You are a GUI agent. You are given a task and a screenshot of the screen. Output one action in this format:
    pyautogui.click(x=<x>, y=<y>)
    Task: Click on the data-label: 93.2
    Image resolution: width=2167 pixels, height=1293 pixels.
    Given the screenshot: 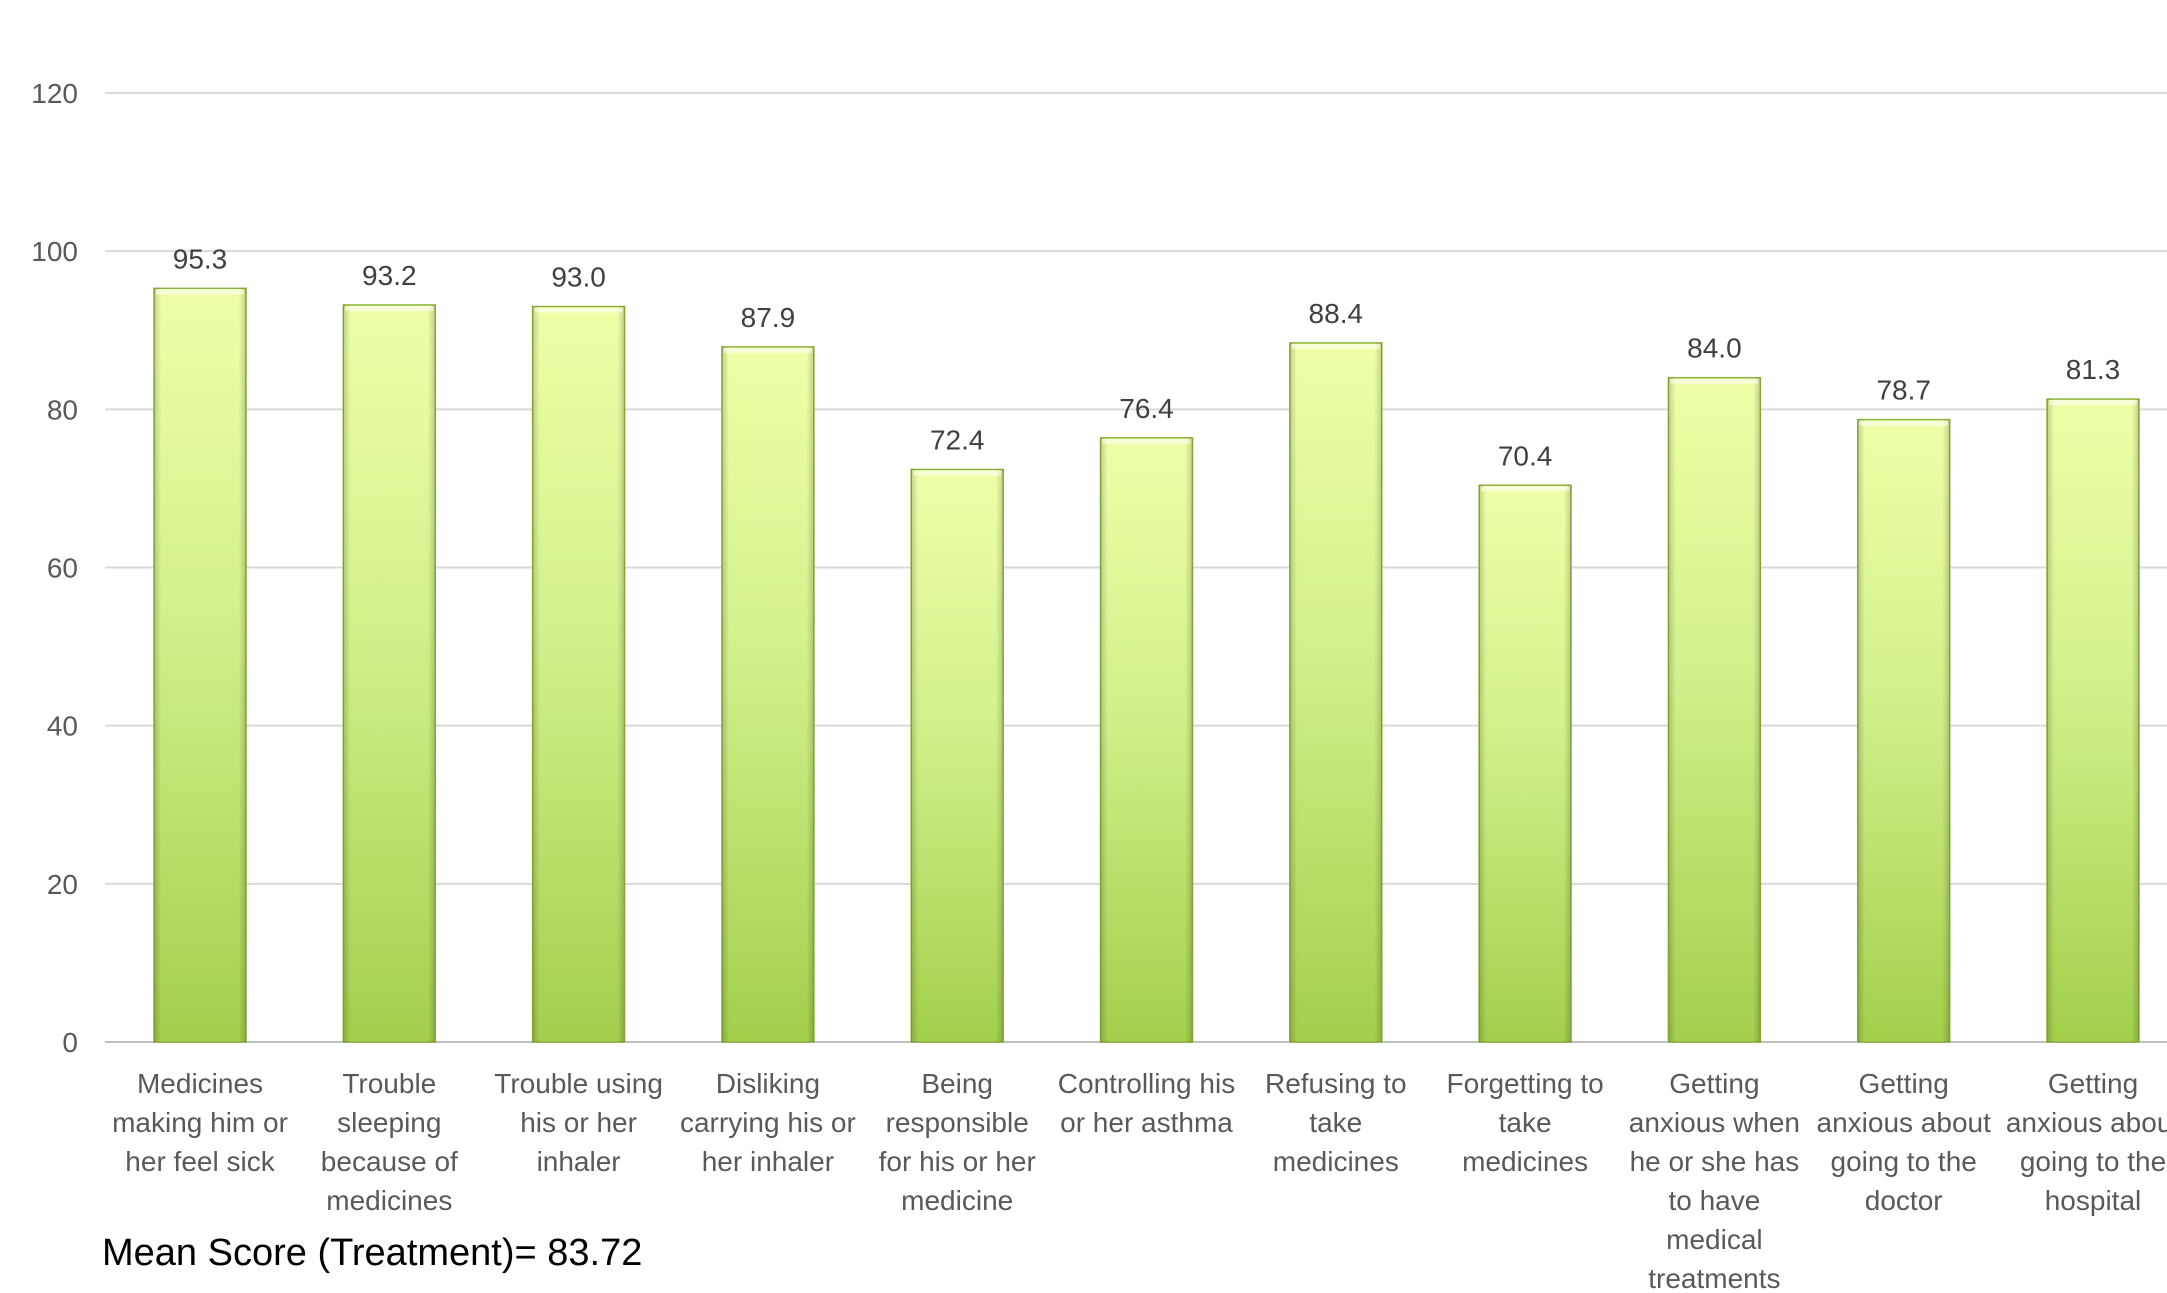 What is the action you would take?
    pyautogui.click(x=389, y=275)
    